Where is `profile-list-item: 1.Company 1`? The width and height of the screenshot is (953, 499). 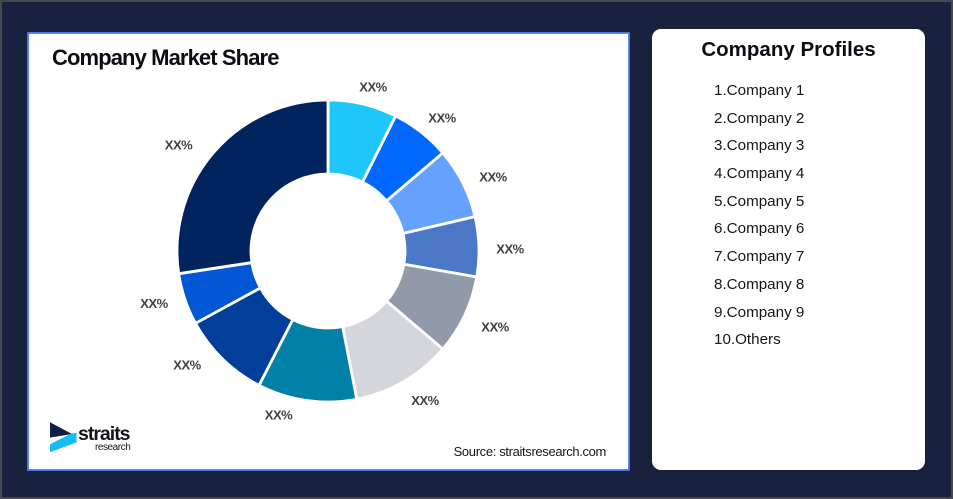 profile-list-item: 1.Company 1 is located at coordinates (759, 90).